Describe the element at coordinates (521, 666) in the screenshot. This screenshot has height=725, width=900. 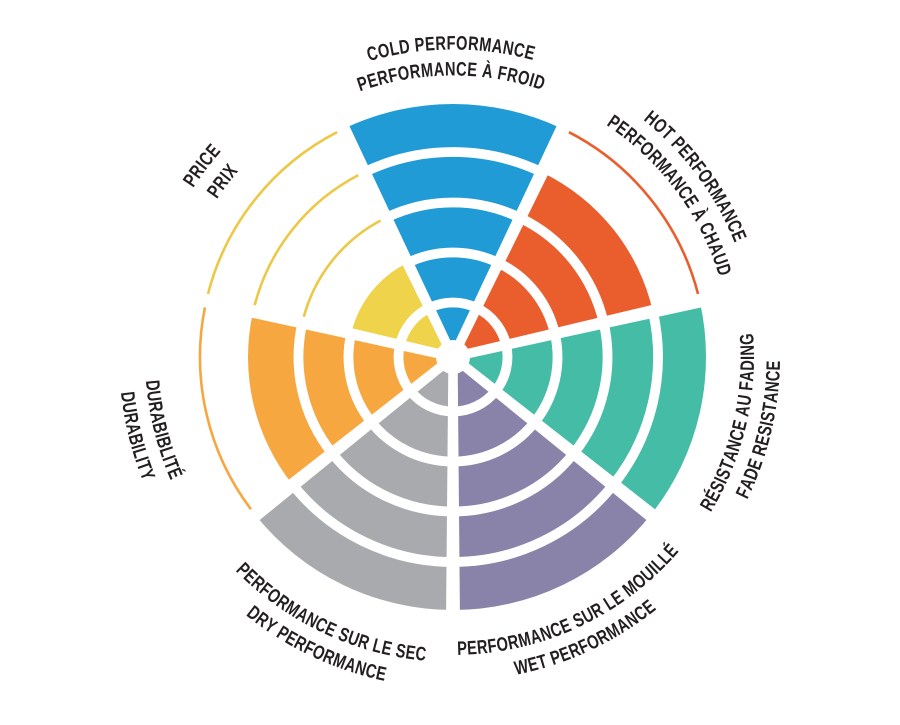
I see `svg-text: W` at that location.